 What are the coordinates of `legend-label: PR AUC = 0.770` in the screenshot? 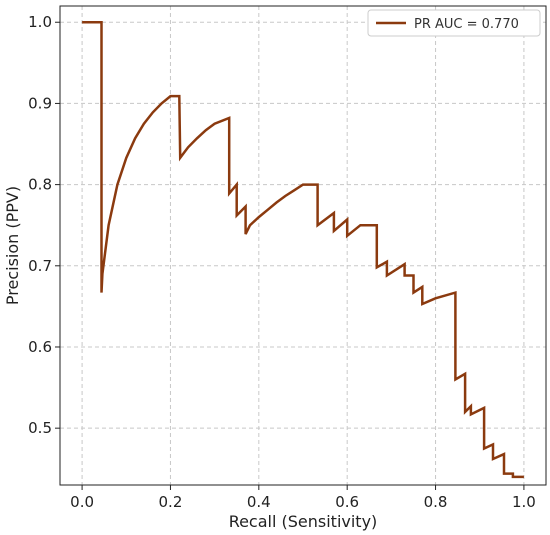 It's located at (466, 24).